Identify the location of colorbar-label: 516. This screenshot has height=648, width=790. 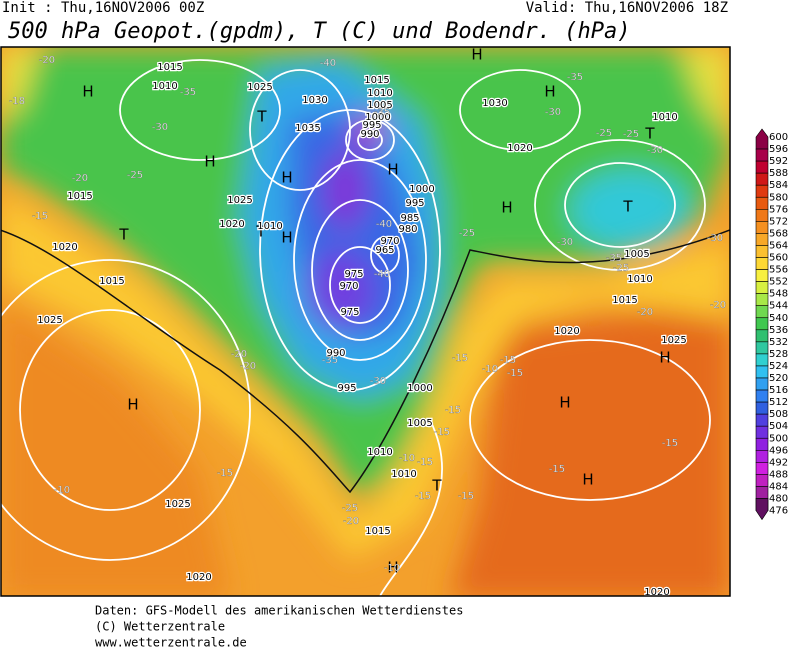
(778, 390).